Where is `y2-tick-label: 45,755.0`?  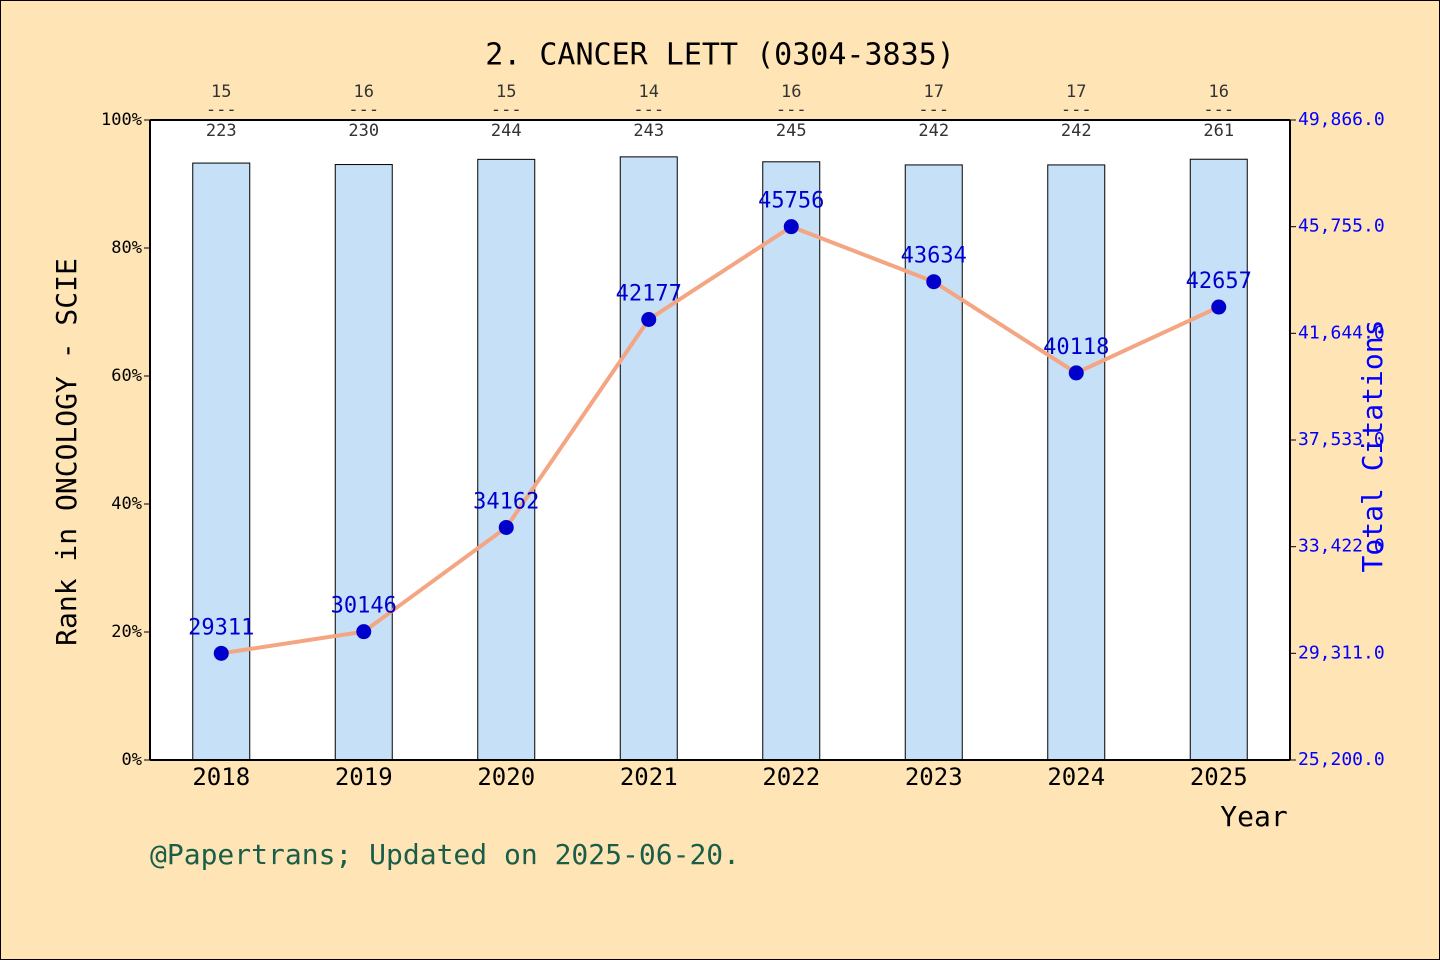
y2-tick-label: 45,755.0 is located at coordinates (1341, 226).